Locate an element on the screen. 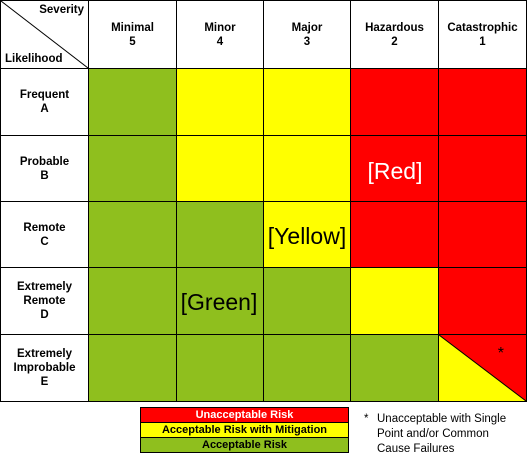  severity-header: Minor 4 is located at coordinates (220, 34).